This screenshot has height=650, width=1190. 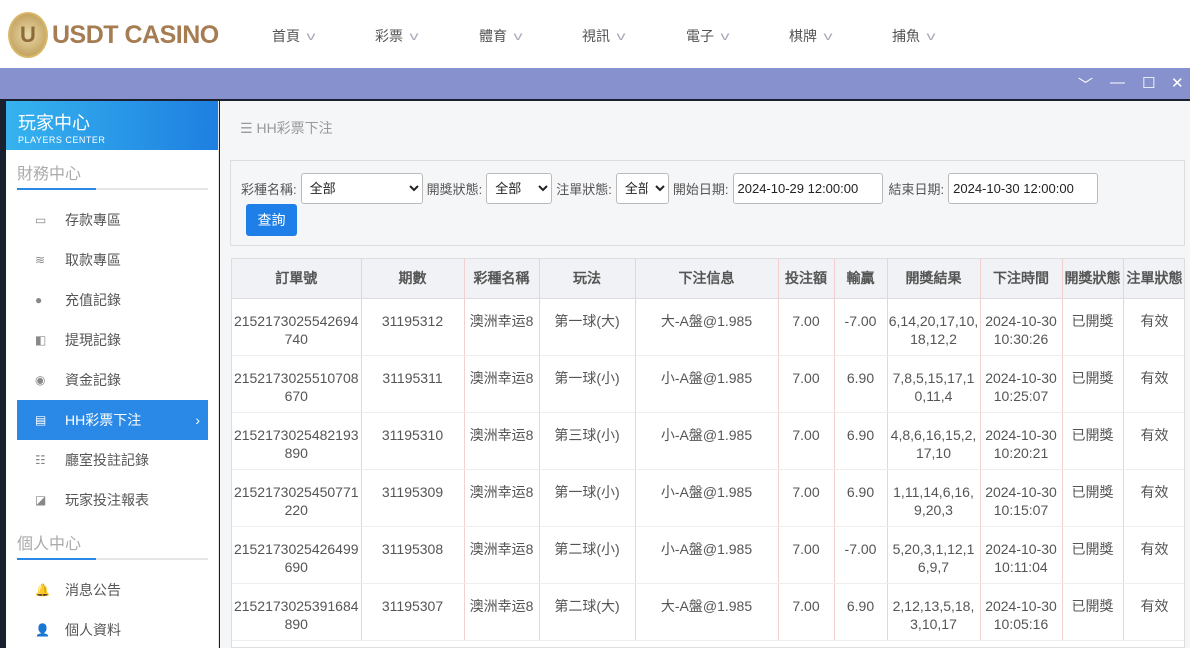 What do you see at coordinates (135, 34) in the screenshot?
I see `brand-name: USDT CASINO` at bounding box center [135, 34].